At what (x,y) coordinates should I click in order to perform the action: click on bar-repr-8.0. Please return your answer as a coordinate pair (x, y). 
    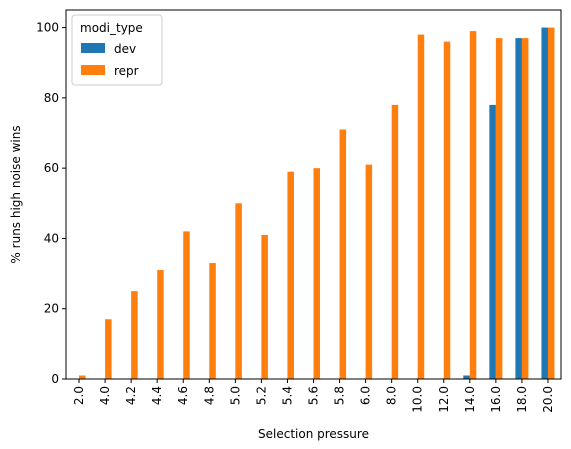
    Looking at the image, I should click on (395, 241).